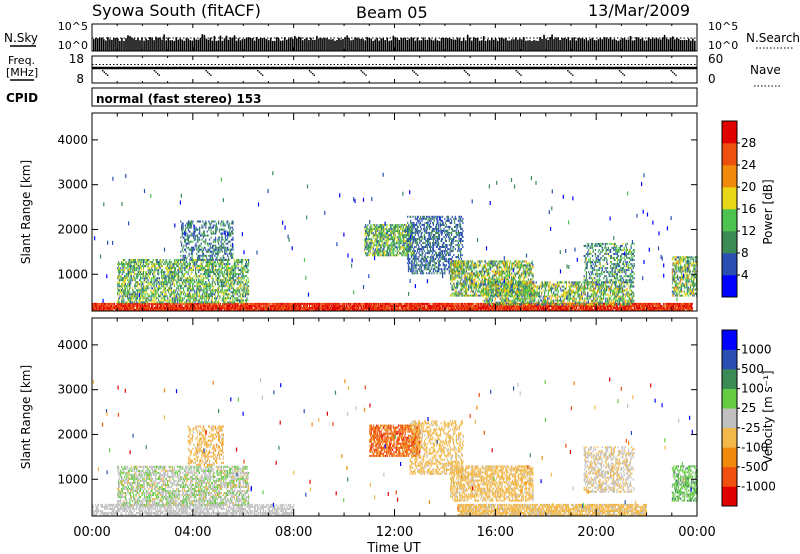 This screenshot has height=554, width=800. What do you see at coordinates (21, 60) in the screenshot?
I see `freq-label: Freq.` at bounding box center [21, 60].